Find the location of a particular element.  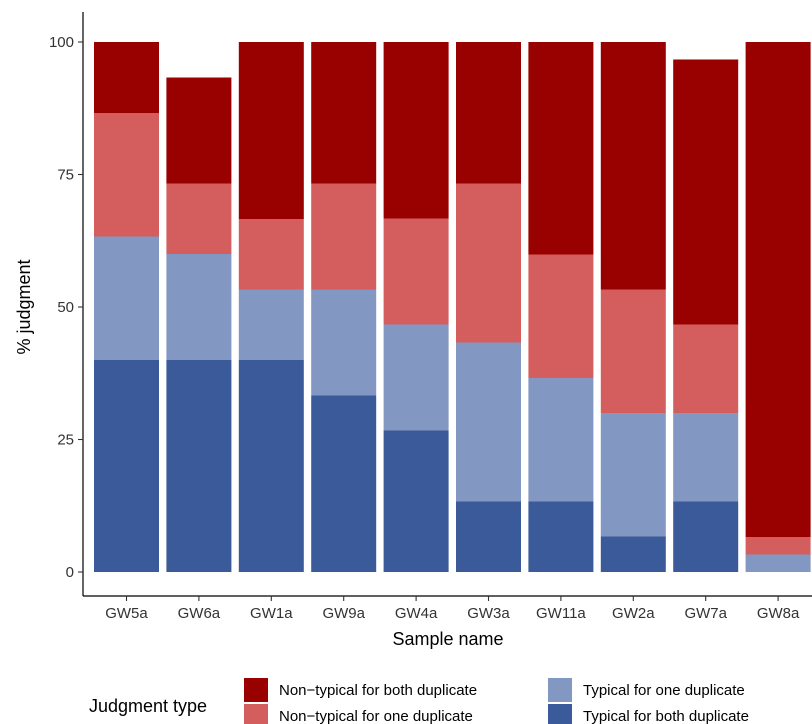

x-tick-label-gw2a: GW2a is located at coordinates (633, 613).